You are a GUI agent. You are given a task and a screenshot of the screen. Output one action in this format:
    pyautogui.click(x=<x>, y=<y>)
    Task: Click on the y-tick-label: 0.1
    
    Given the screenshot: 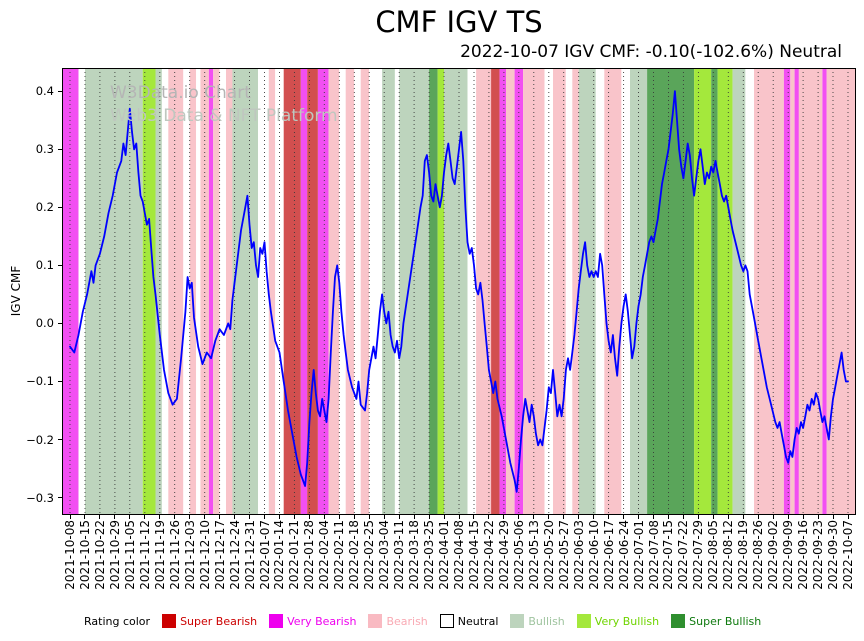 What is the action you would take?
    pyautogui.click(x=44, y=265)
    